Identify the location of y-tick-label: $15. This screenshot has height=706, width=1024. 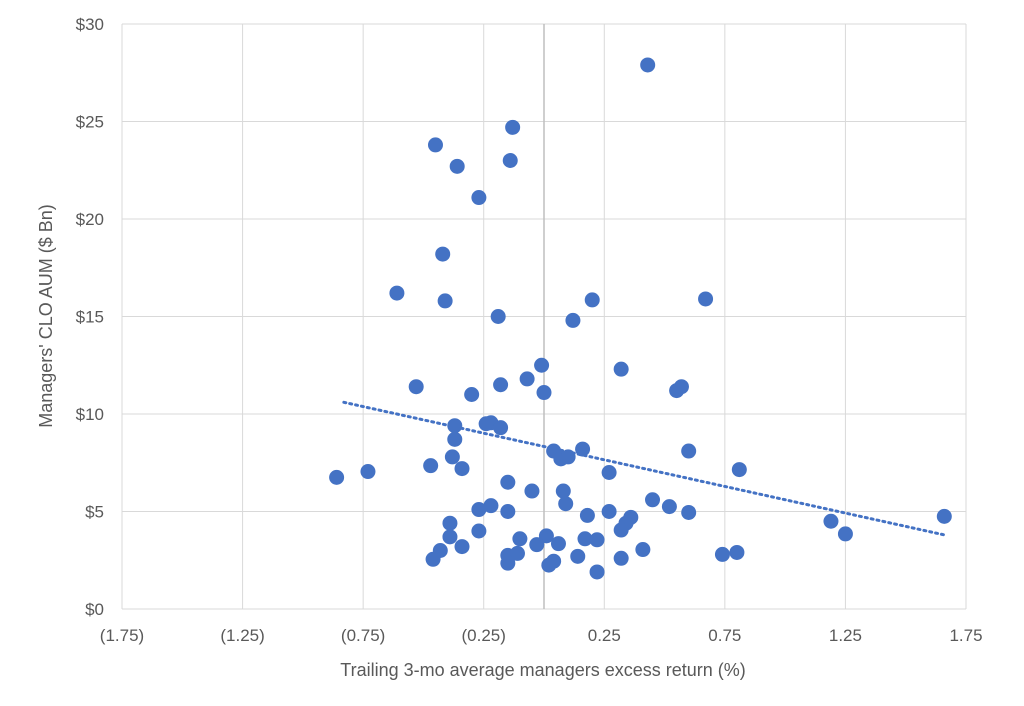
(90, 317).